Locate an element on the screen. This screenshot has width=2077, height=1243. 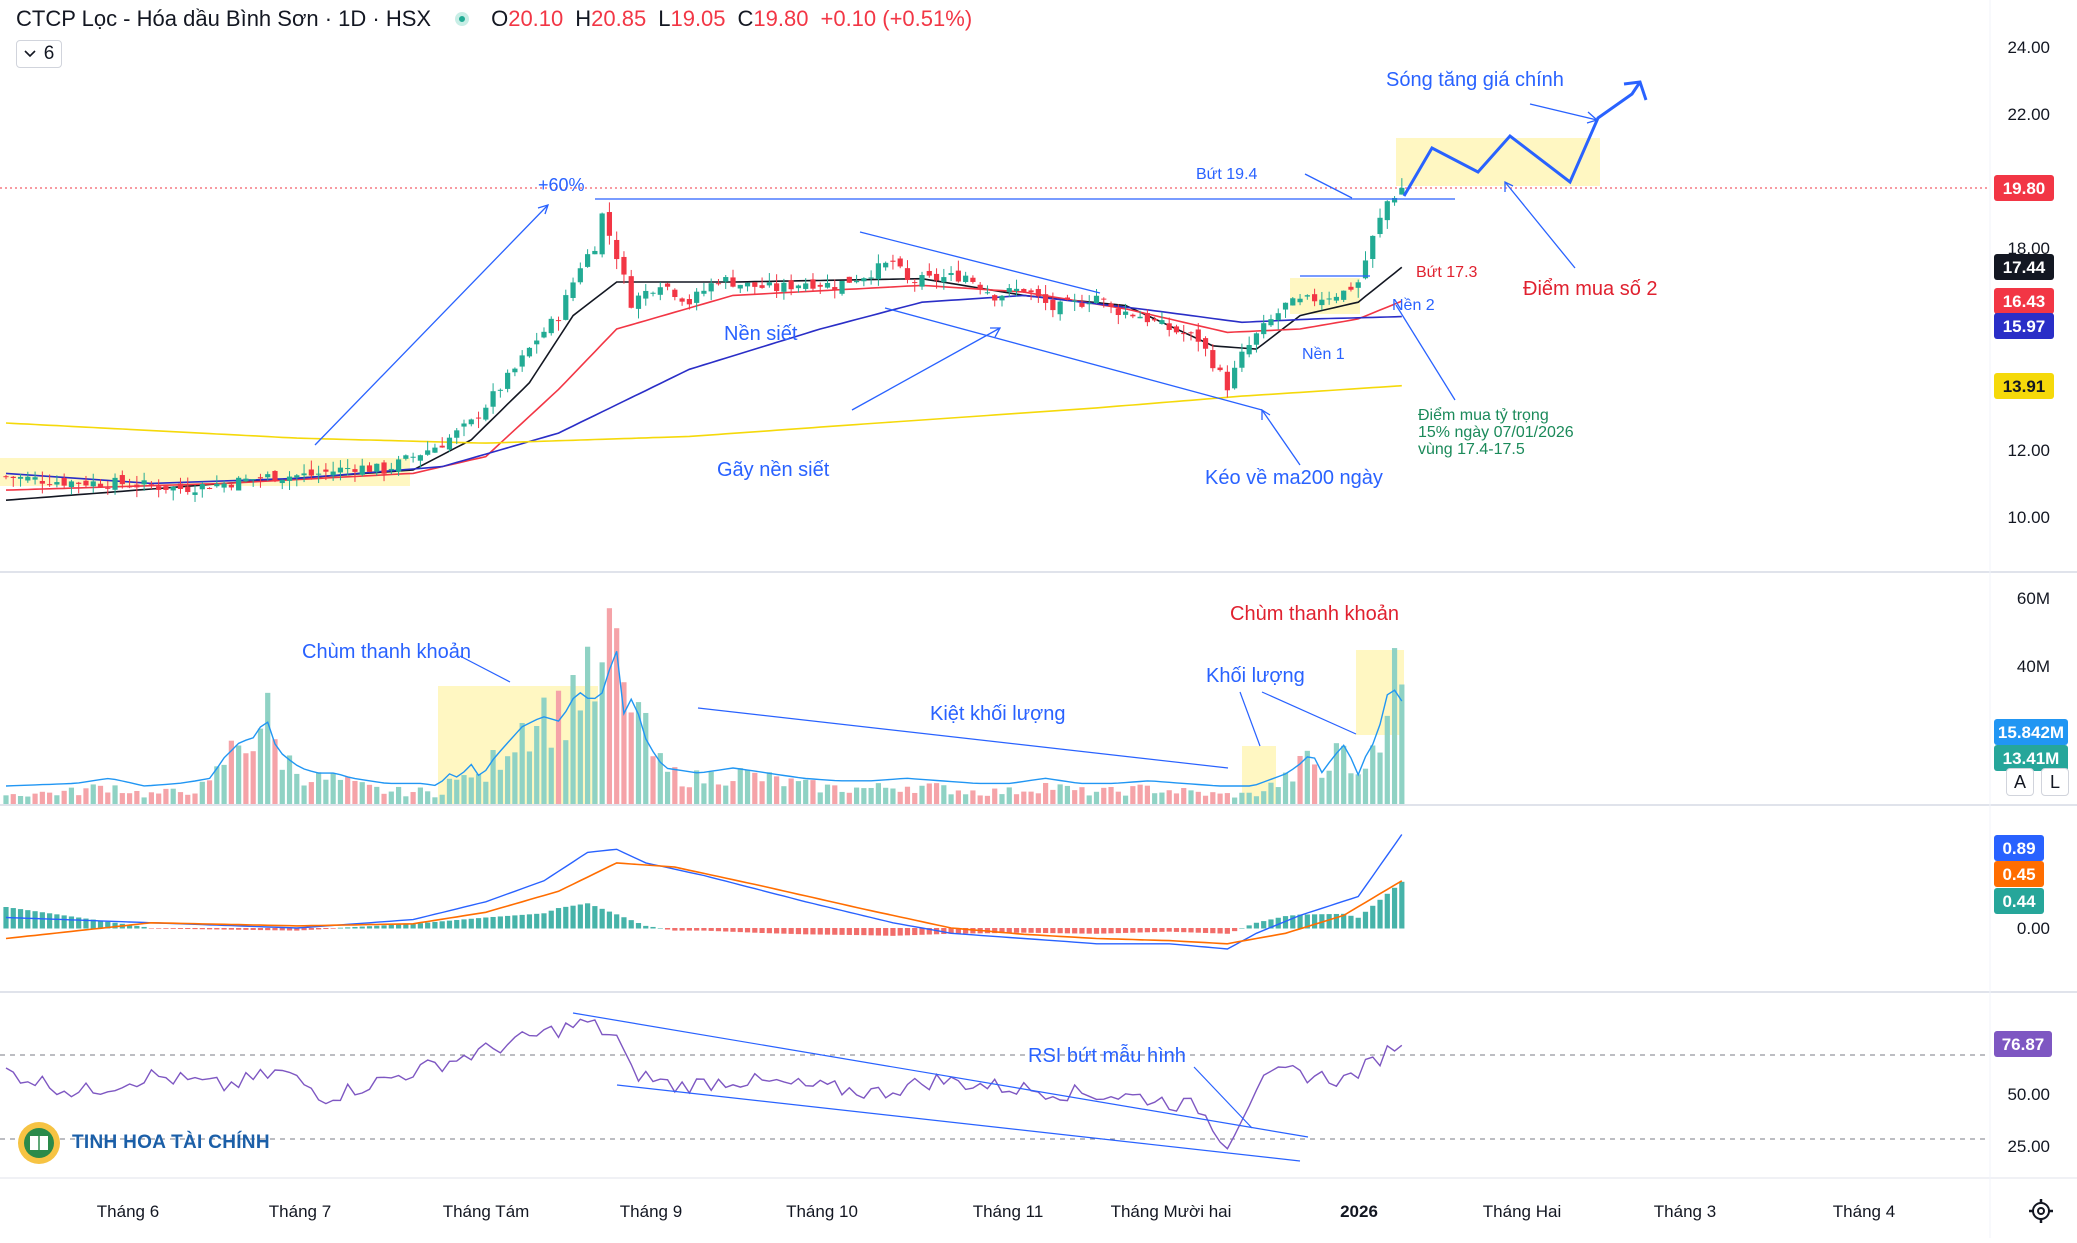
price-label-bg is located at coordinates (2024, 301).